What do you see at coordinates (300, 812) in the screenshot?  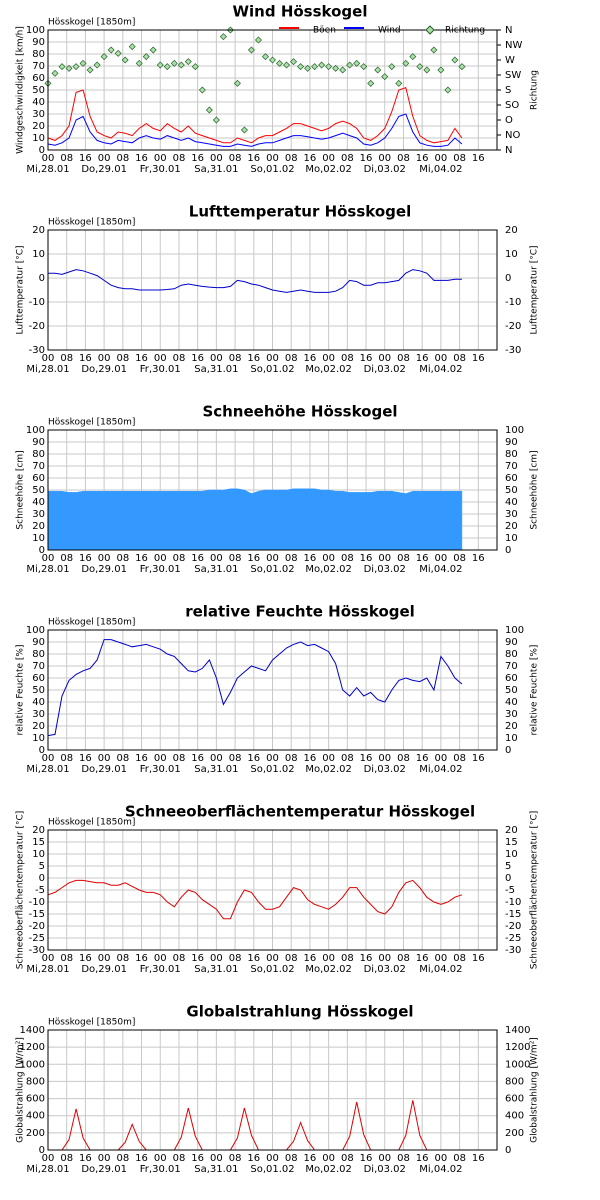 I see `chart-title: Schneeoberflächentemperatur Hösskogel` at bounding box center [300, 812].